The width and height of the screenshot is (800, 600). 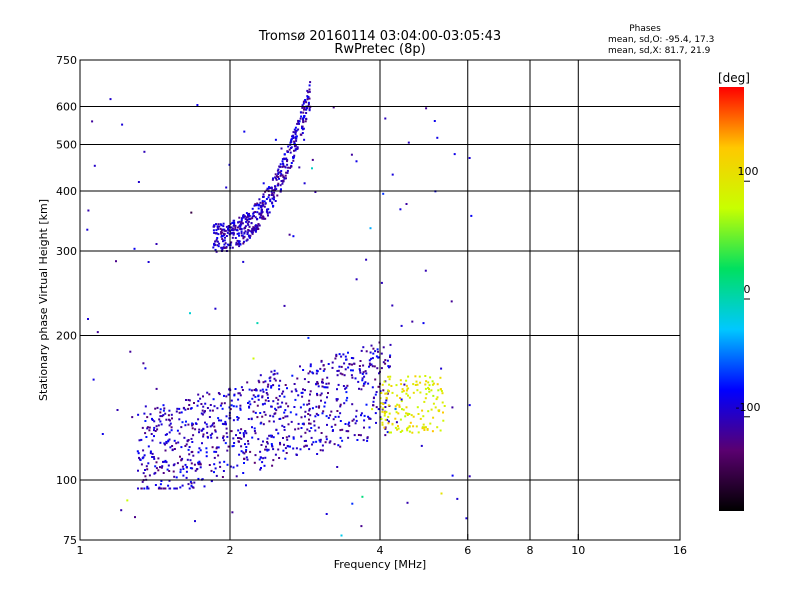 What do you see at coordinates (680, 550) in the screenshot?
I see `x-tick-label: 16` at bounding box center [680, 550].